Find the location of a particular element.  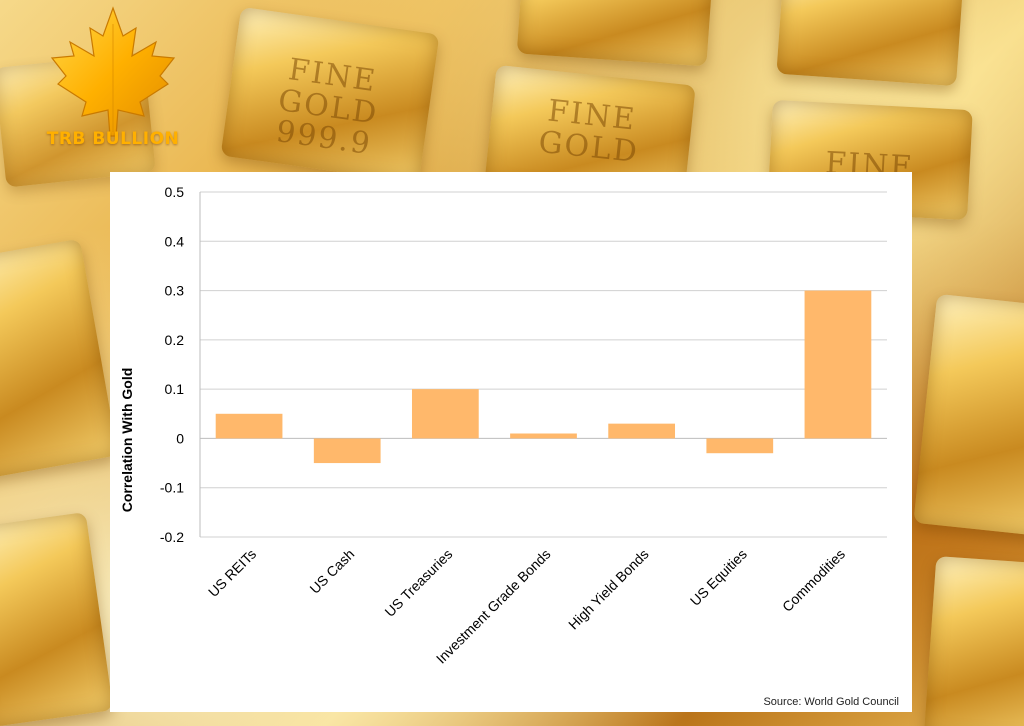

y-tick-label: 0.4 is located at coordinates (175, 241).